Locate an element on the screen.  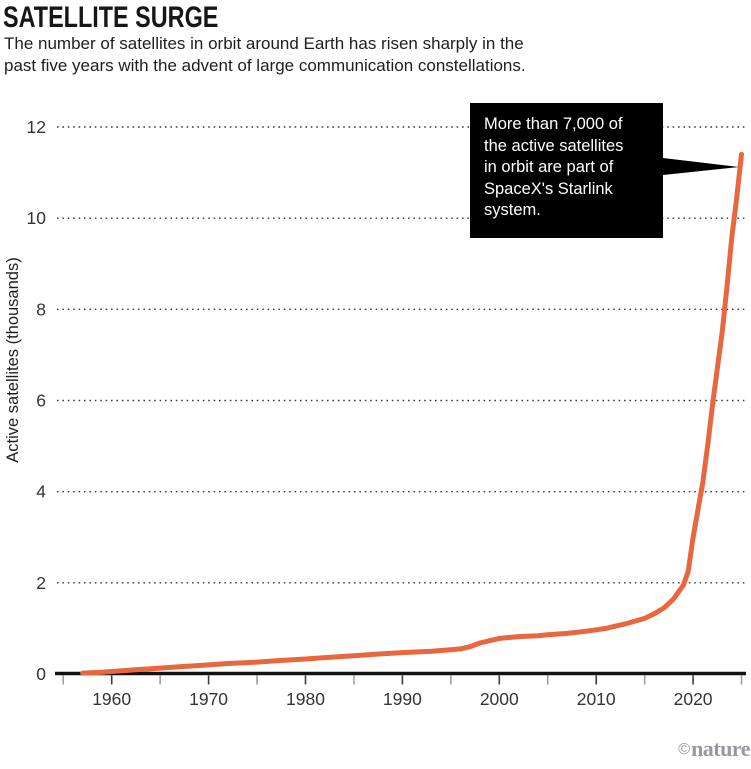
x-tick-label-2010: 2010 is located at coordinates (596, 699).